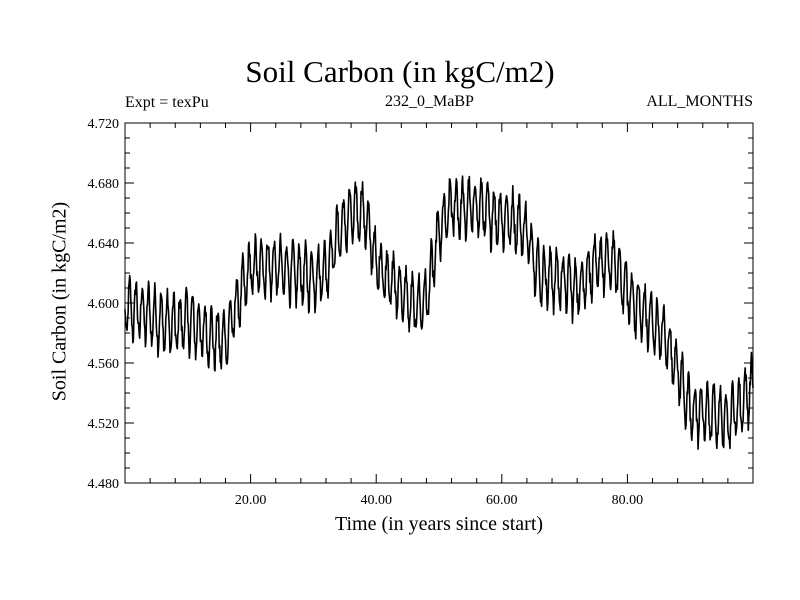 The width and height of the screenshot is (800, 600). Describe the element at coordinates (104, 184) in the screenshot. I see `y-tick-label-5: 4.680` at that location.